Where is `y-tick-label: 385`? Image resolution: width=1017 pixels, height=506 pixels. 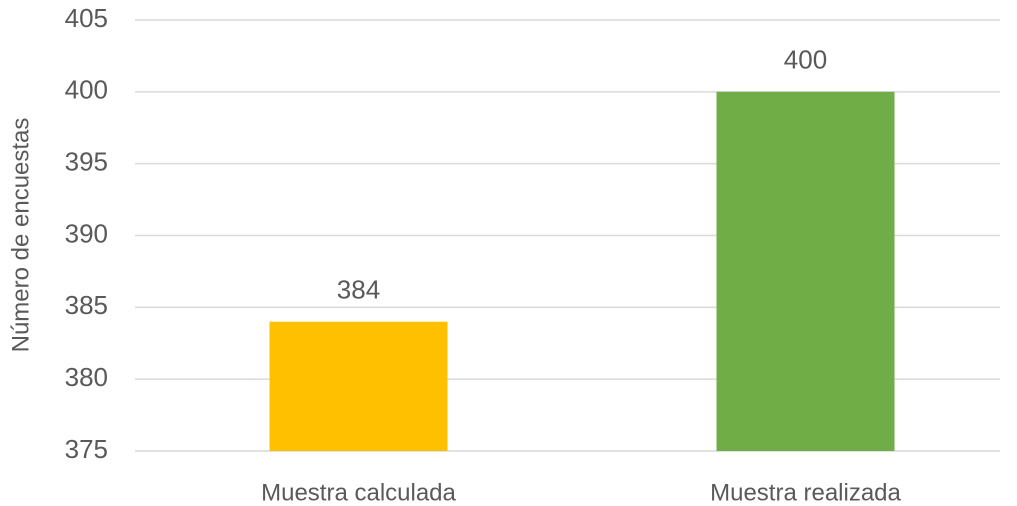 y-tick-label: 385 is located at coordinates (86, 305).